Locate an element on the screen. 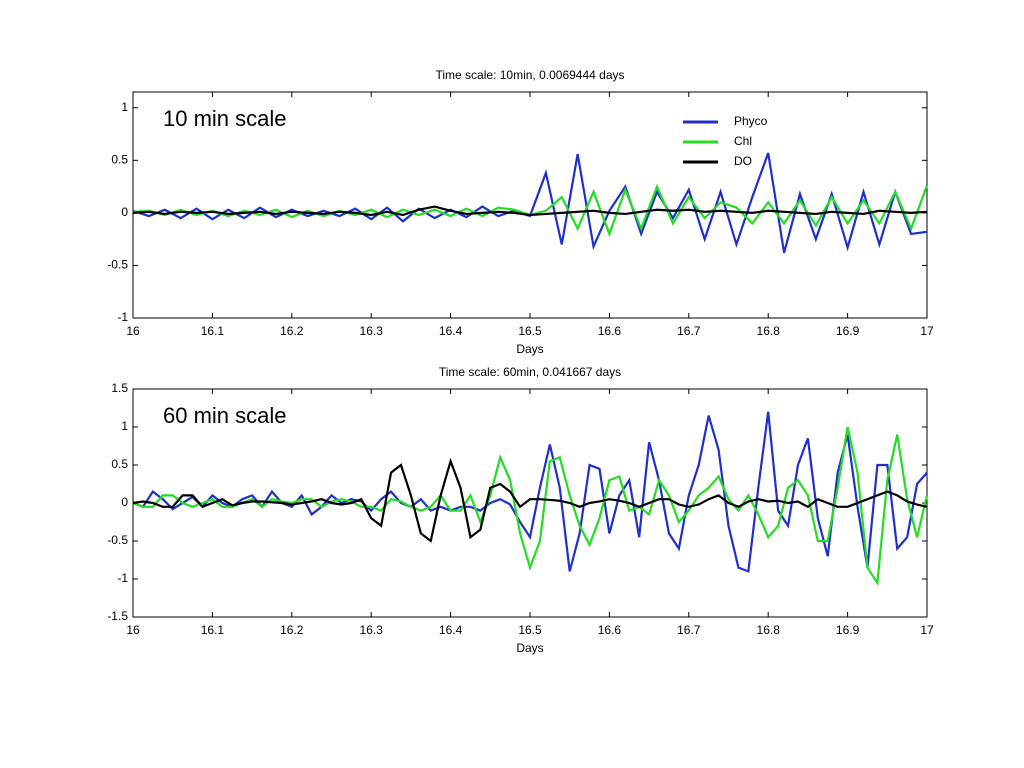  annotation: 60 min scale is located at coordinates (225, 415).